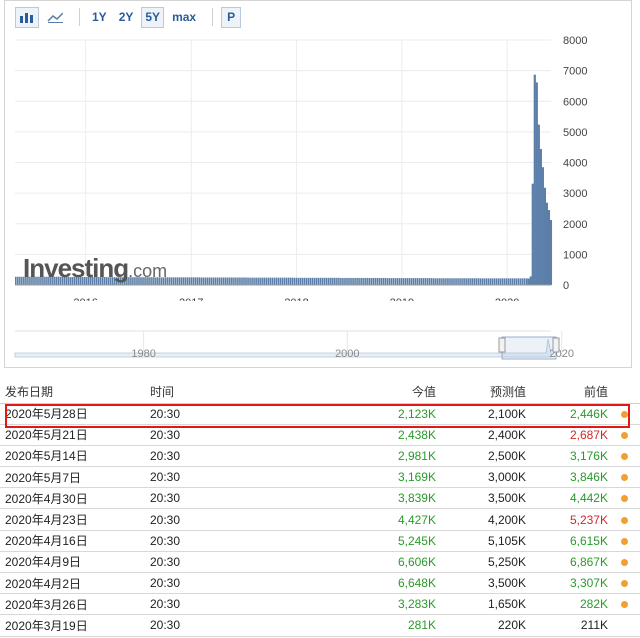 This screenshot has height=638, width=640. Describe the element at coordinates (556, 345) in the screenshot. I see `navigator-right-handle` at that location.